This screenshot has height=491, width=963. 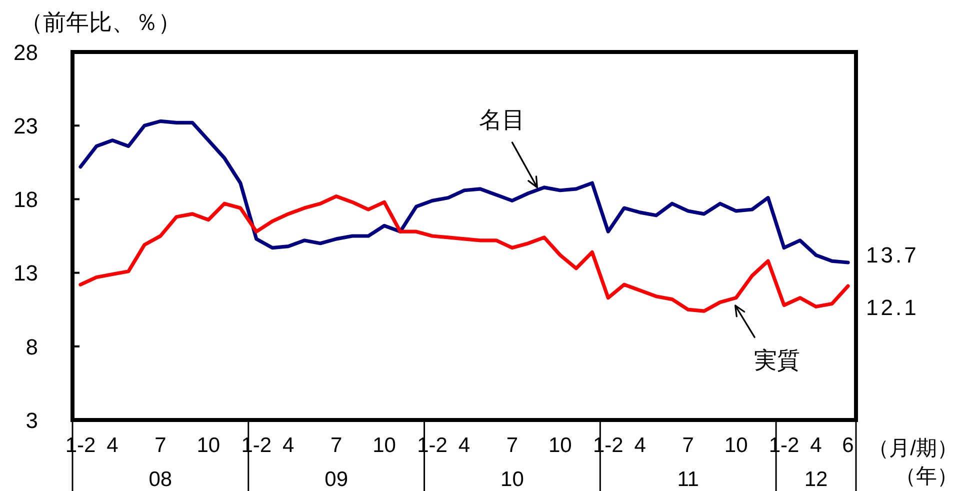 What do you see at coordinates (26, 52) in the screenshot?
I see `y-tick-label: 28` at bounding box center [26, 52].